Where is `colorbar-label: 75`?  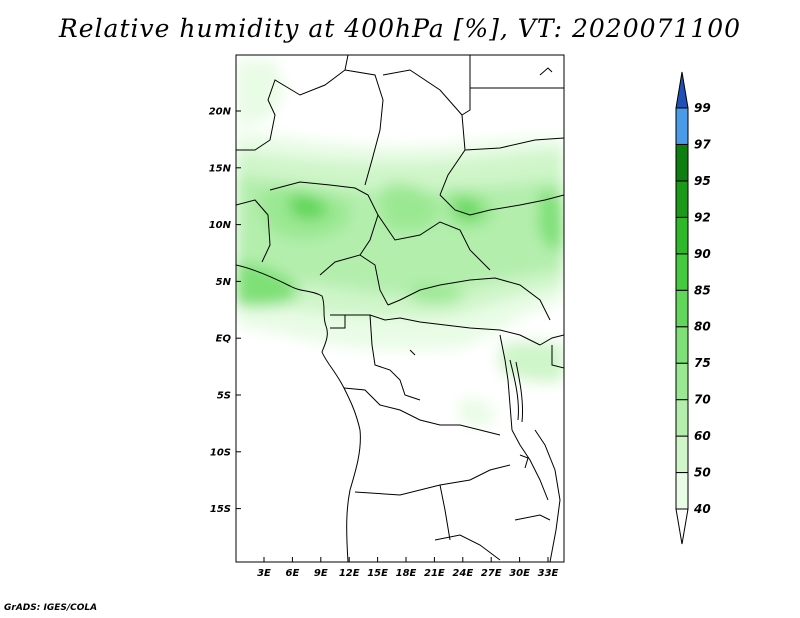
colorbar-label: 75 is located at coordinates (702, 363).